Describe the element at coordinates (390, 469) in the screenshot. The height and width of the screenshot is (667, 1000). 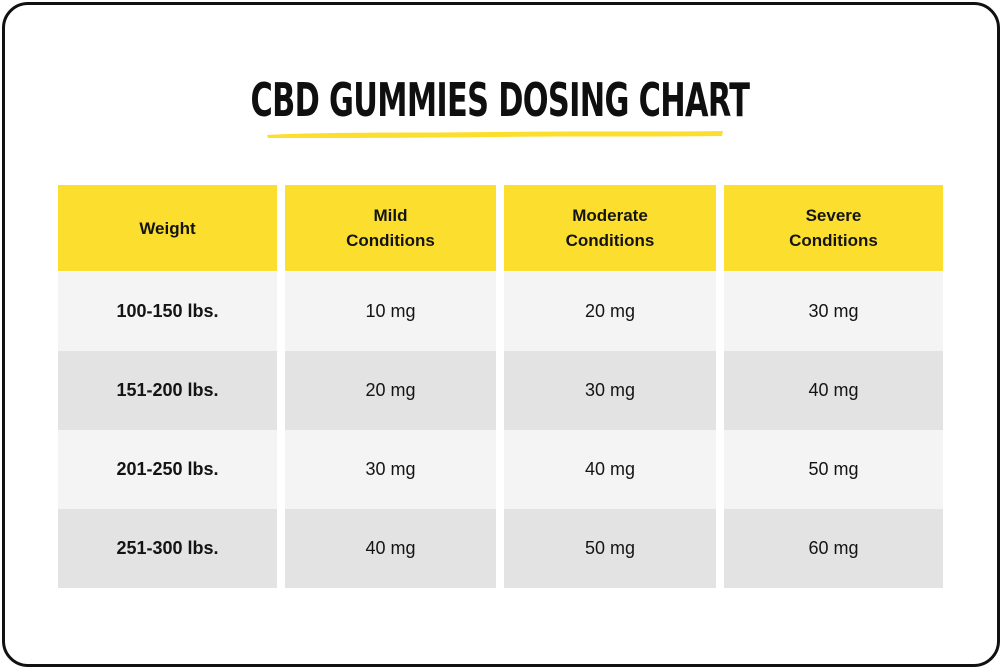
I see `dose-cell-mild: 30 mg` at that location.